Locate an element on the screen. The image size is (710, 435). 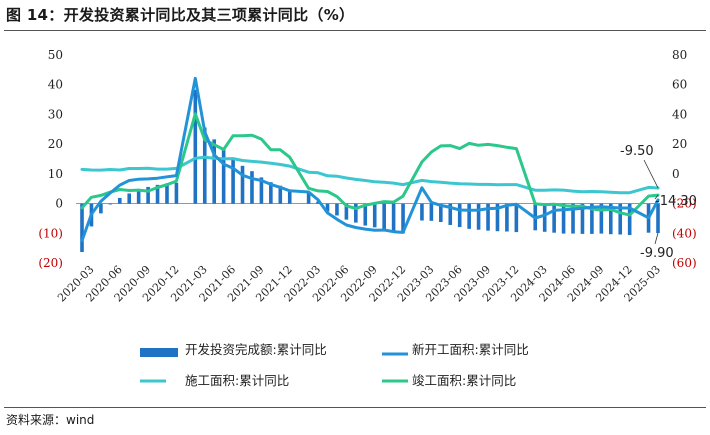
title-rule is located at coordinates (355, 30).